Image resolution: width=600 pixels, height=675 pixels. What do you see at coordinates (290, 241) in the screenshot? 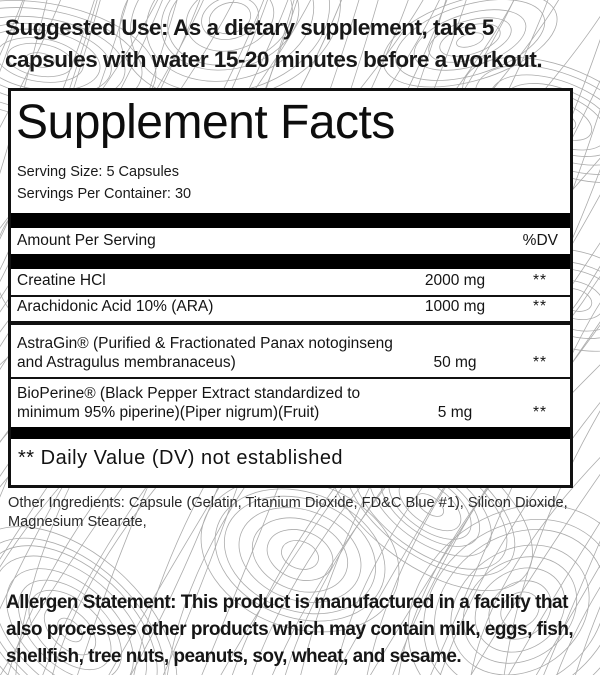
I see `column-header-row: Amount Per Serving %DV` at bounding box center [290, 241].